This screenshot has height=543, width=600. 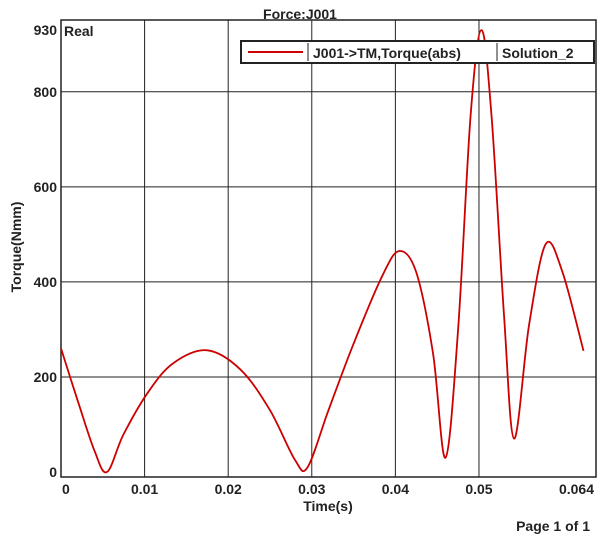 What do you see at coordinates (228, 489) in the screenshot?
I see `x-tick-label: 0.02` at bounding box center [228, 489].